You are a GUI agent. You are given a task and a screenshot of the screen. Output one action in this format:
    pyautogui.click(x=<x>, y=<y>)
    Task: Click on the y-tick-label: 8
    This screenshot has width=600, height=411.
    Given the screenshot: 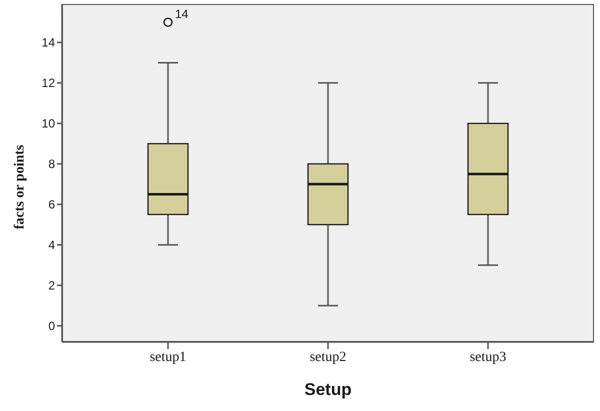 What is the action you would take?
    pyautogui.click(x=52, y=164)
    